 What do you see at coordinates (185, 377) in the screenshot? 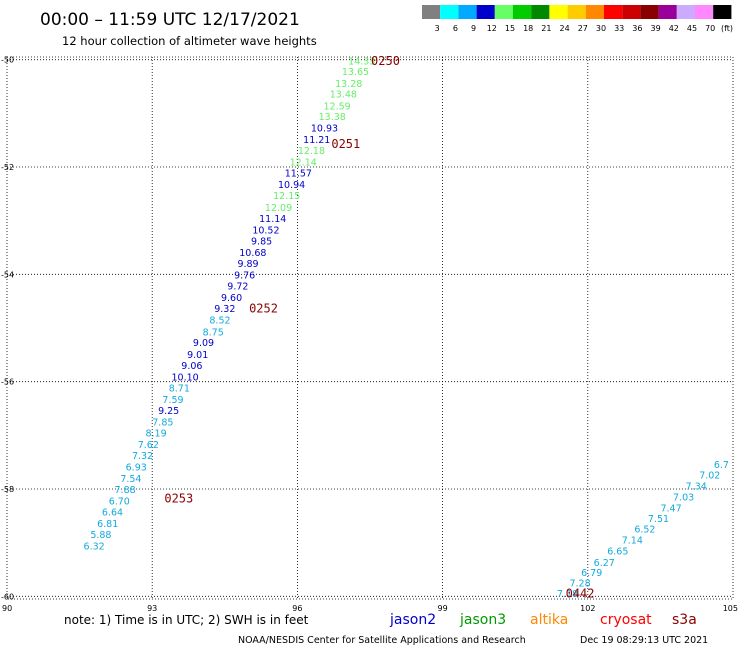
I see `wave-height-value: 10.10` at bounding box center [185, 377].